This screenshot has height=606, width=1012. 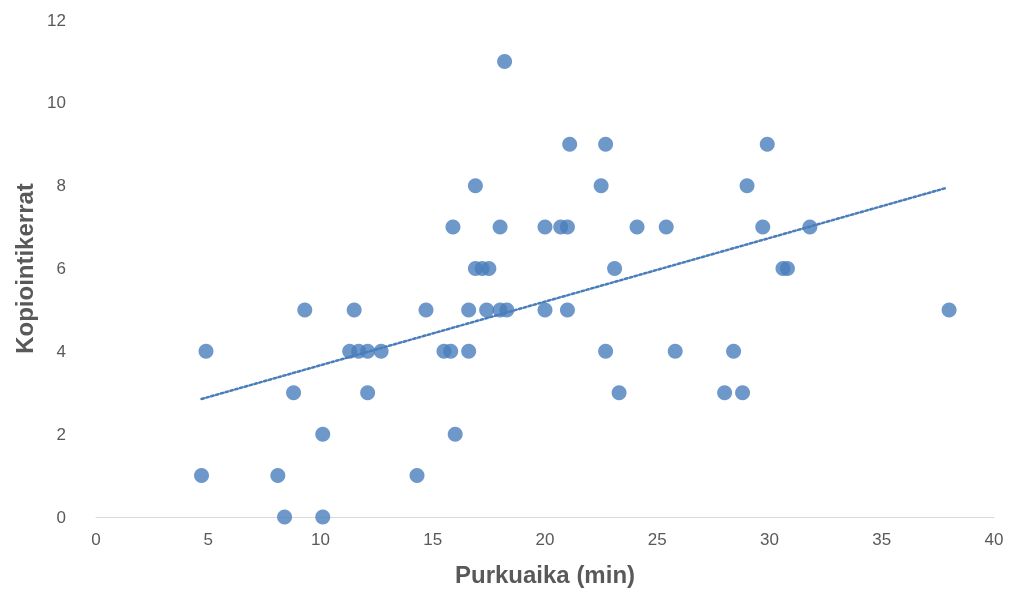 What do you see at coordinates (657, 539) in the screenshot?
I see `x-tick-label: 25` at bounding box center [657, 539].